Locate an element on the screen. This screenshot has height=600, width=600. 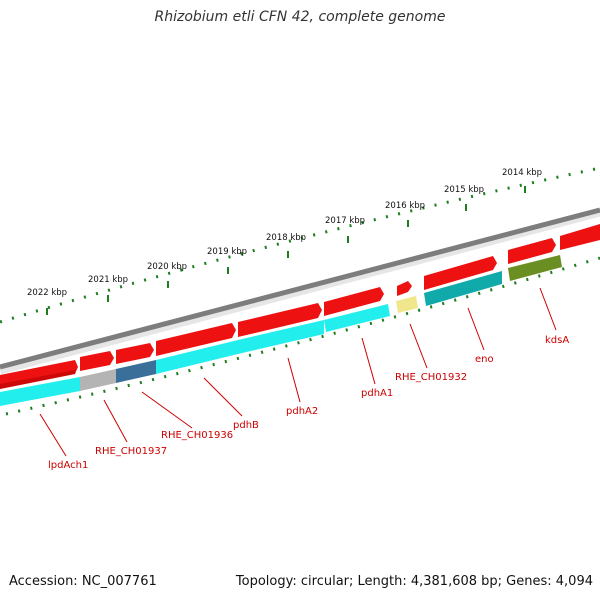
leader-kdsA is located at coordinates (548, 309).